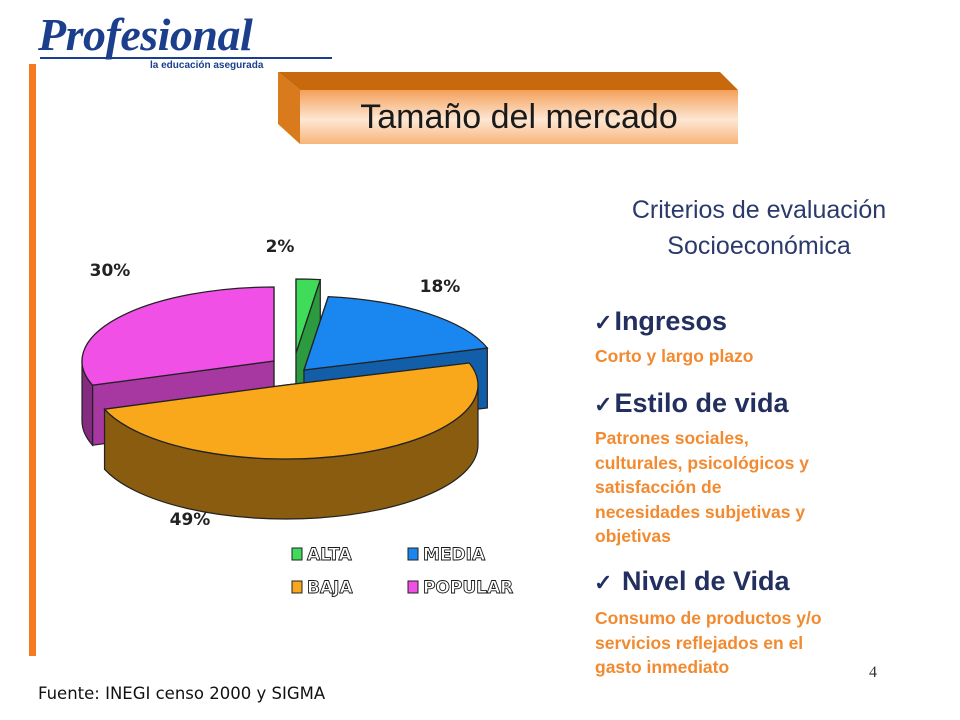 Image resolution: width=960 pixels, height=720 pixels. Describe the element at coordinates (32, 360) in the screenshot. I see `left-accent-bar` at that location.